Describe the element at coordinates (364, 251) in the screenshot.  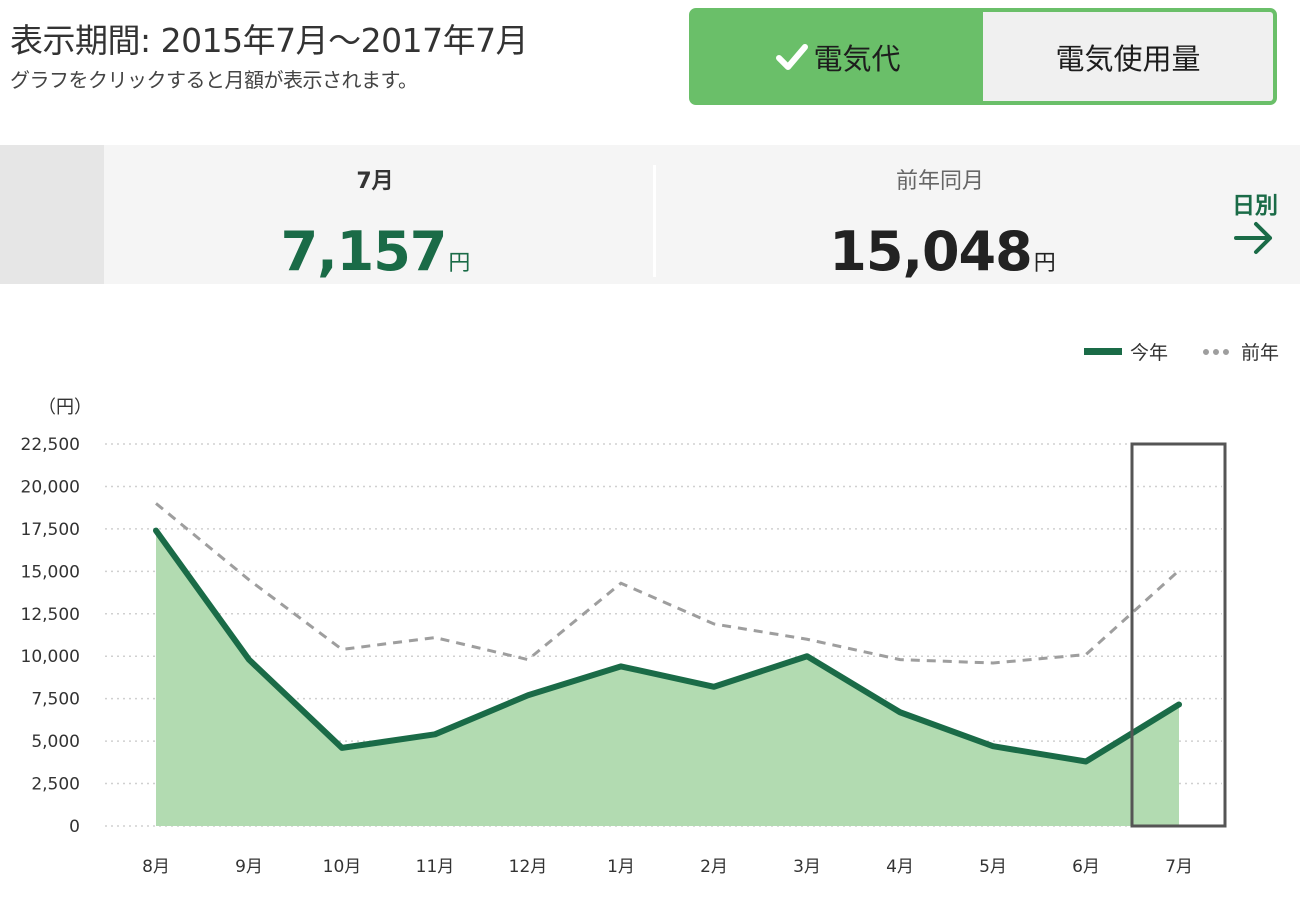
I see `current-amount: 7,157` at that location.